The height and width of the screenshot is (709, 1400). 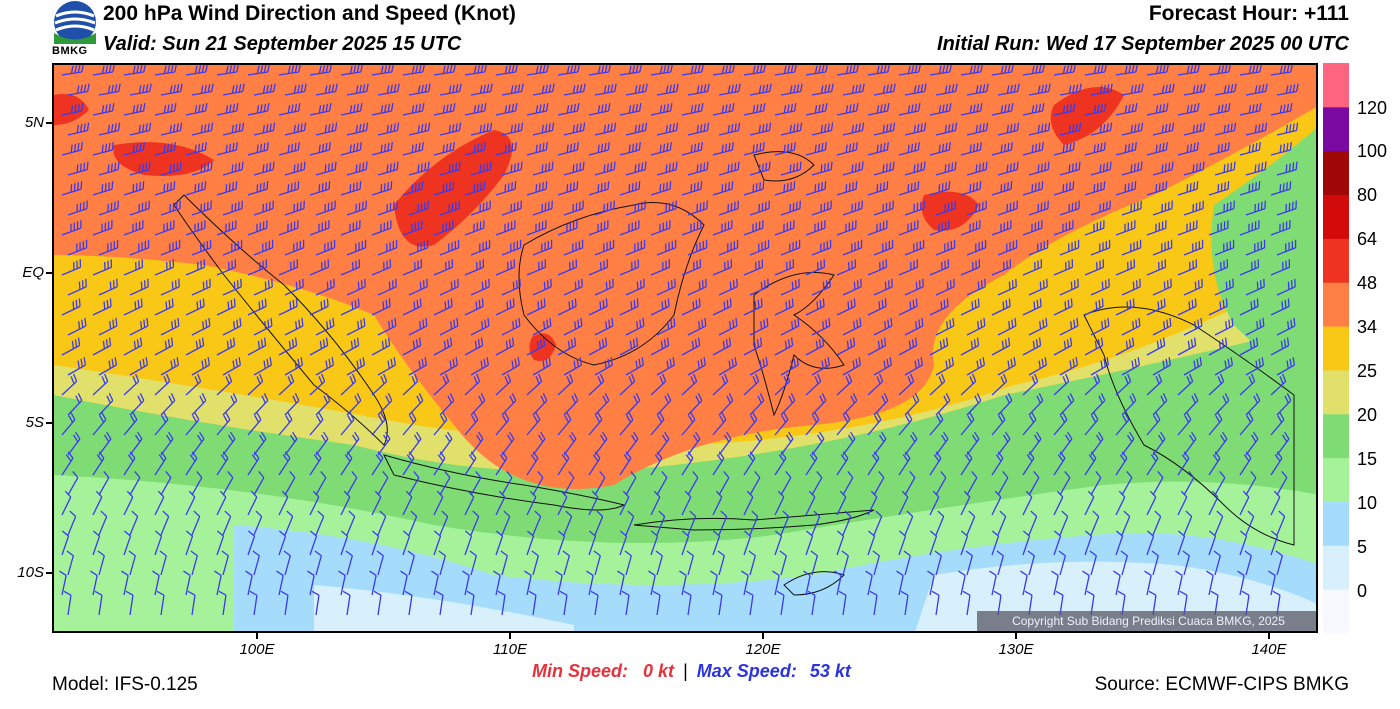 I want to click on colorbar-label-80: 80, so click(x=1367, y=195).